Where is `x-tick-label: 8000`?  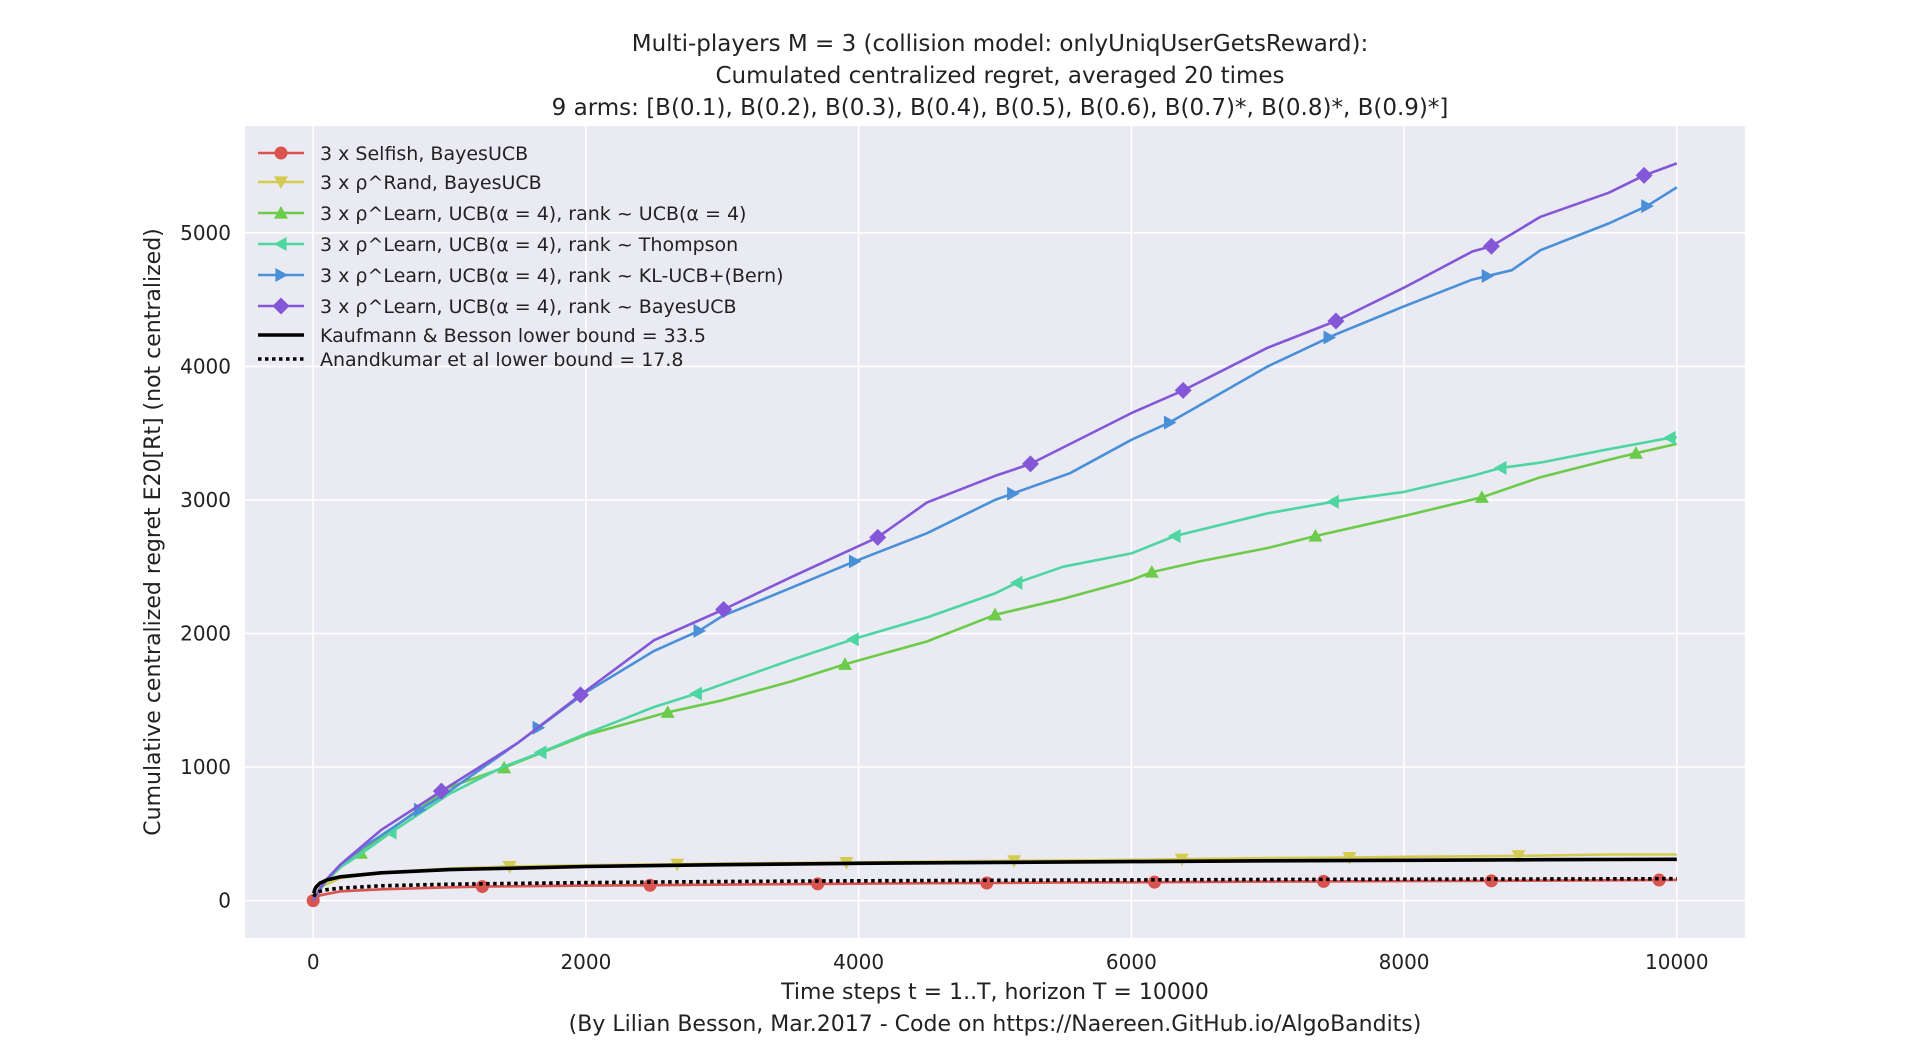 x-tick-label: 8000 is located at coordinates (1404, 962).